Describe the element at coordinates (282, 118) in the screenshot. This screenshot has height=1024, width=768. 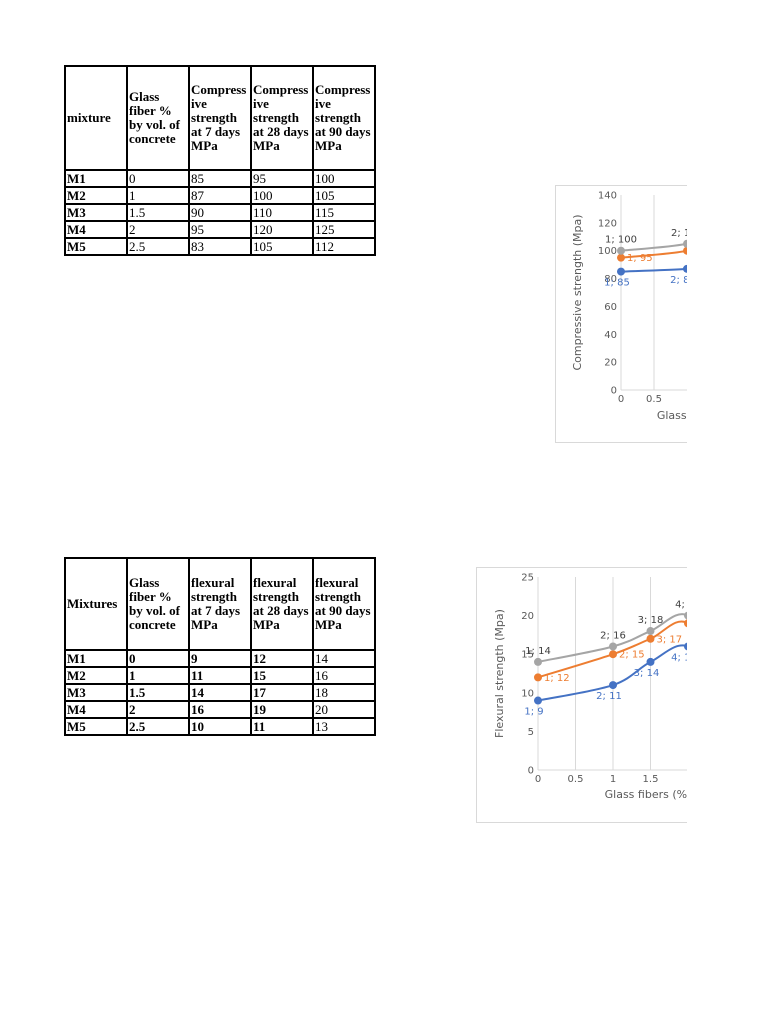
I see `header-cell: Compressive strength at 28 days MPa` at that location.